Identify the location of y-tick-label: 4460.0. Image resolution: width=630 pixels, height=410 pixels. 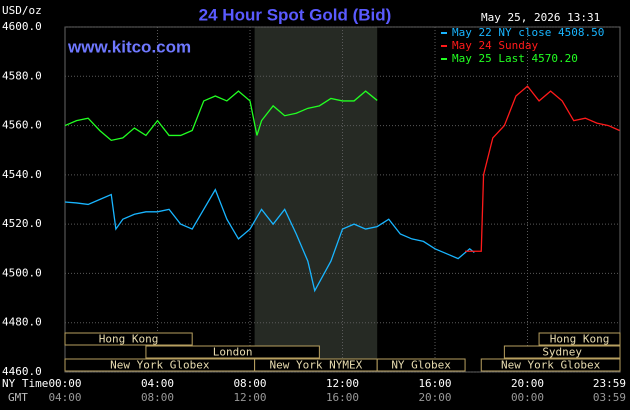
(22, 371).